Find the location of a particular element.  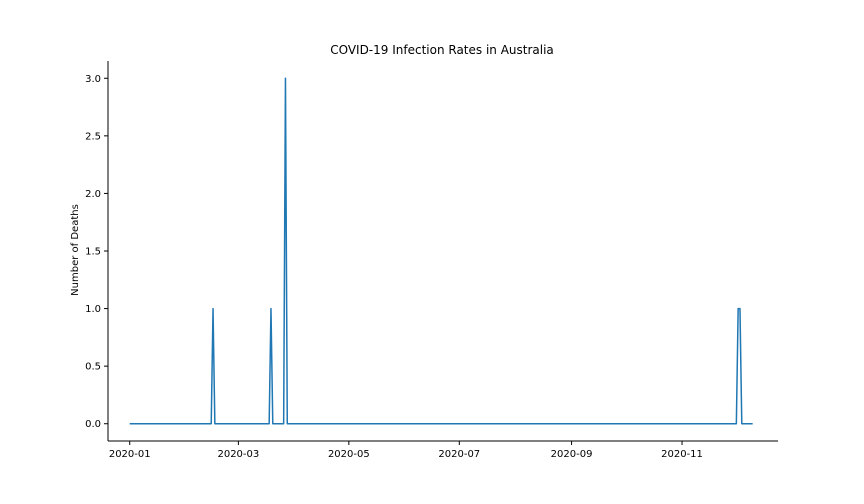

x-tick-label: 2020-11 is located at coordinates (682, 454).